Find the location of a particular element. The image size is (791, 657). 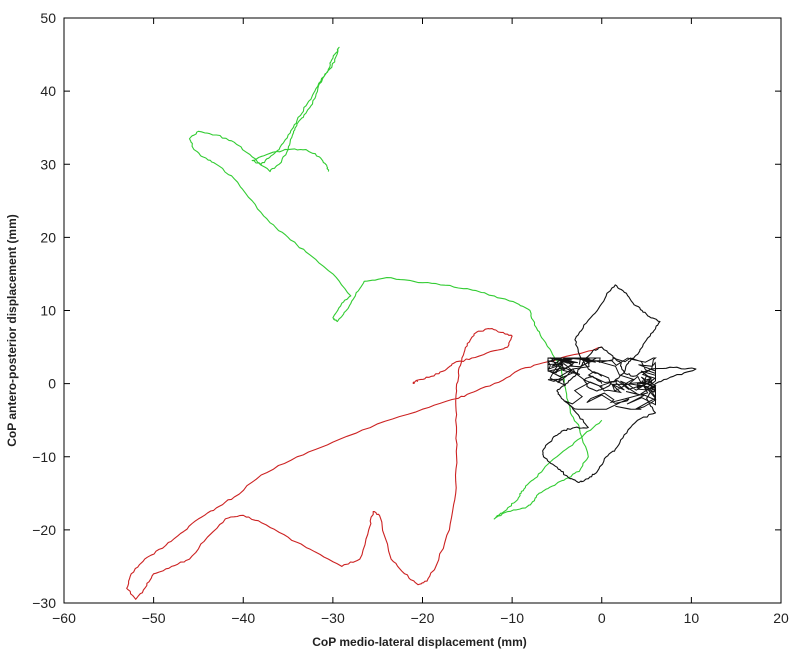

x-tick-label: −30 is located at coordinates (333, 618).